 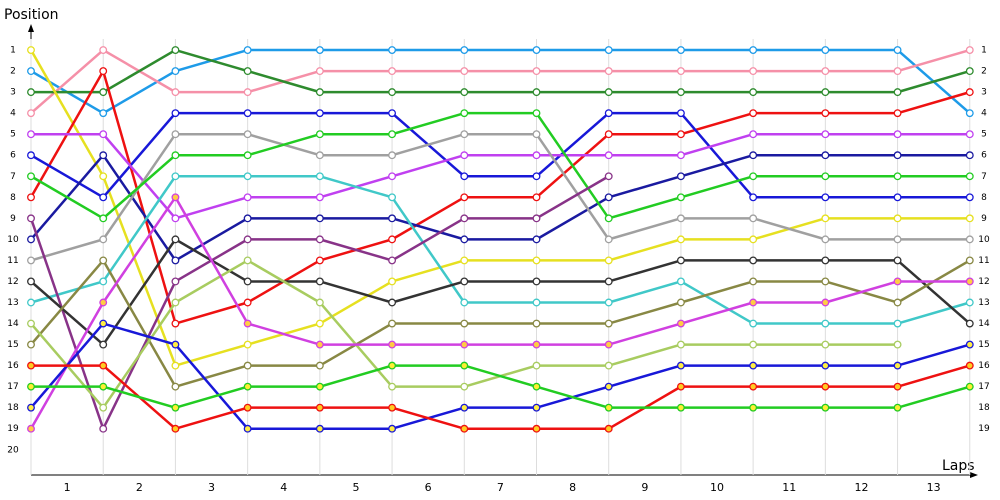 I want to click on y-axis-label: Position, so click(x=31, y=15).